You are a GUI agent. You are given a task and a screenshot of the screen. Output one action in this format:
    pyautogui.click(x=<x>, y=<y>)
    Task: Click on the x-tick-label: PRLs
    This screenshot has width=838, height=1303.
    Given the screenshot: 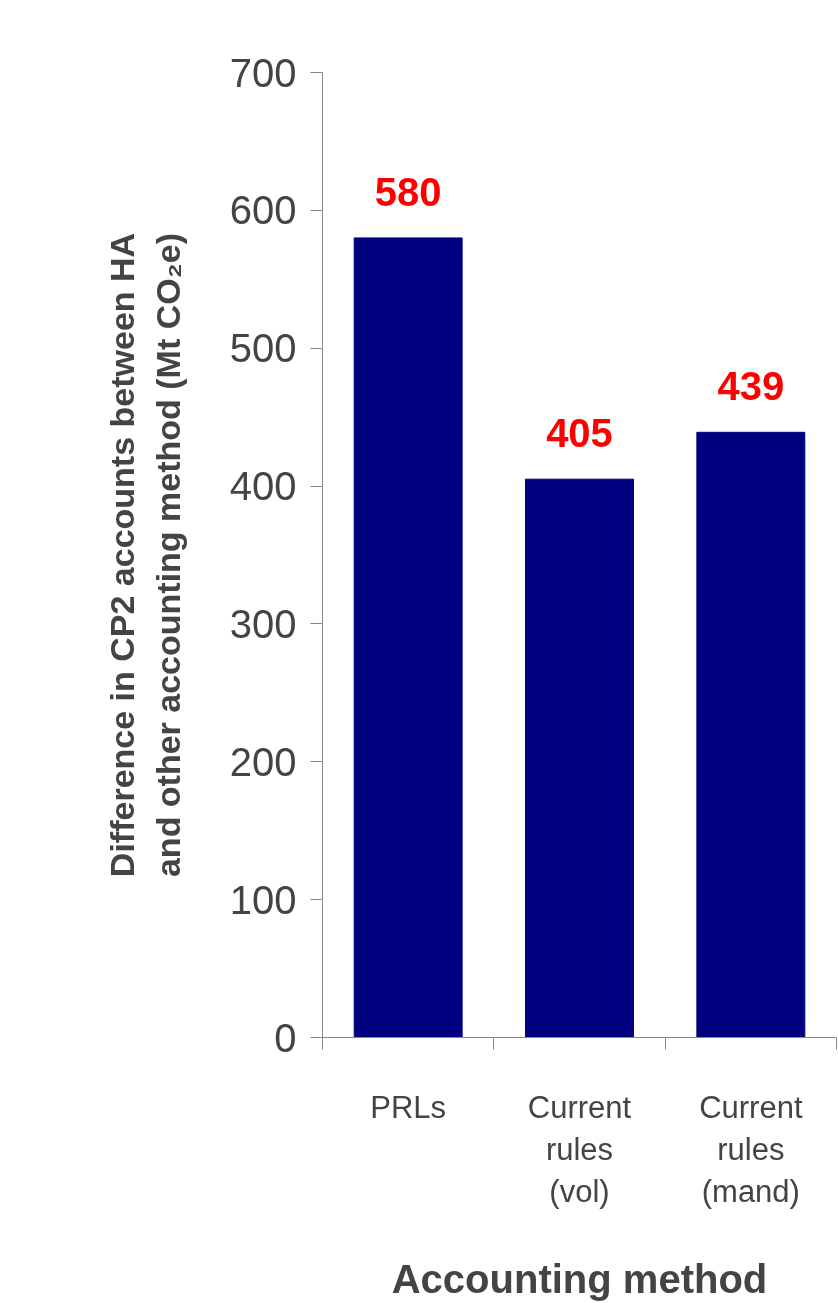 What is the action you would take?
    pyautogui.click(x=408, y=1107)
    